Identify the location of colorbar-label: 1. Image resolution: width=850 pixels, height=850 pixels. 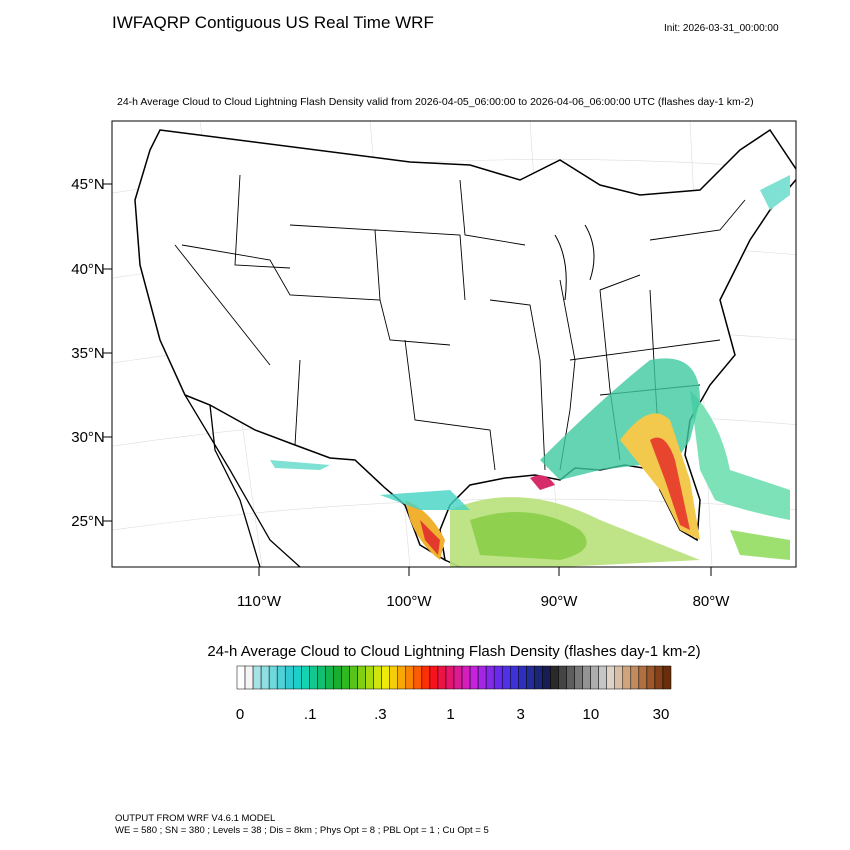
(450, 714).